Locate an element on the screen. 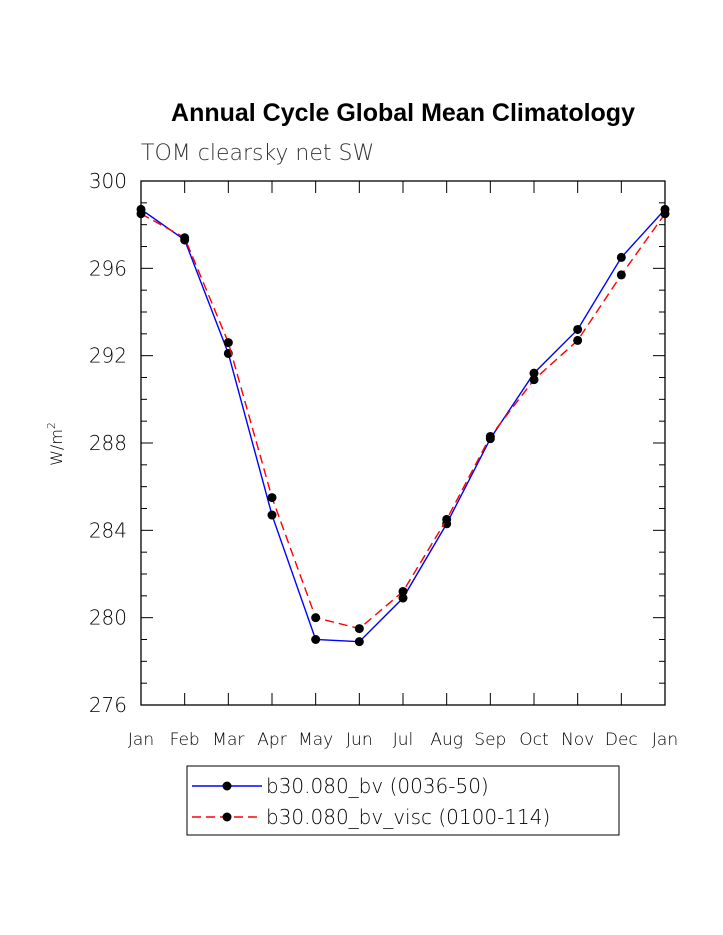 Image resolution: width=723 pixels, height=935 pixels. x-tick-label: Sep is located at coordinates (490, 740).